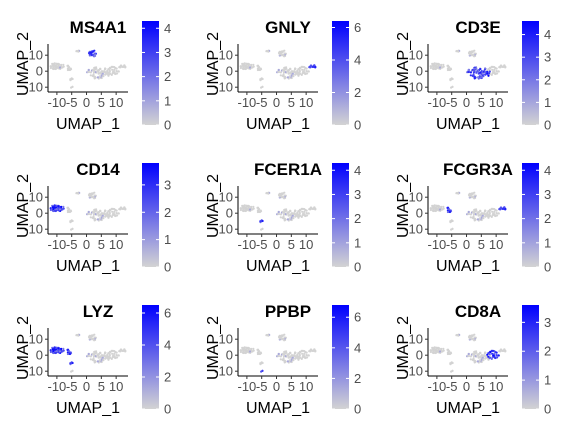 Image resolution: width=568 pixels, height=436 pixels. Describe the element at coordinates (101, 244) in the screenshot. I see `x-tick-label: 5` at that location.